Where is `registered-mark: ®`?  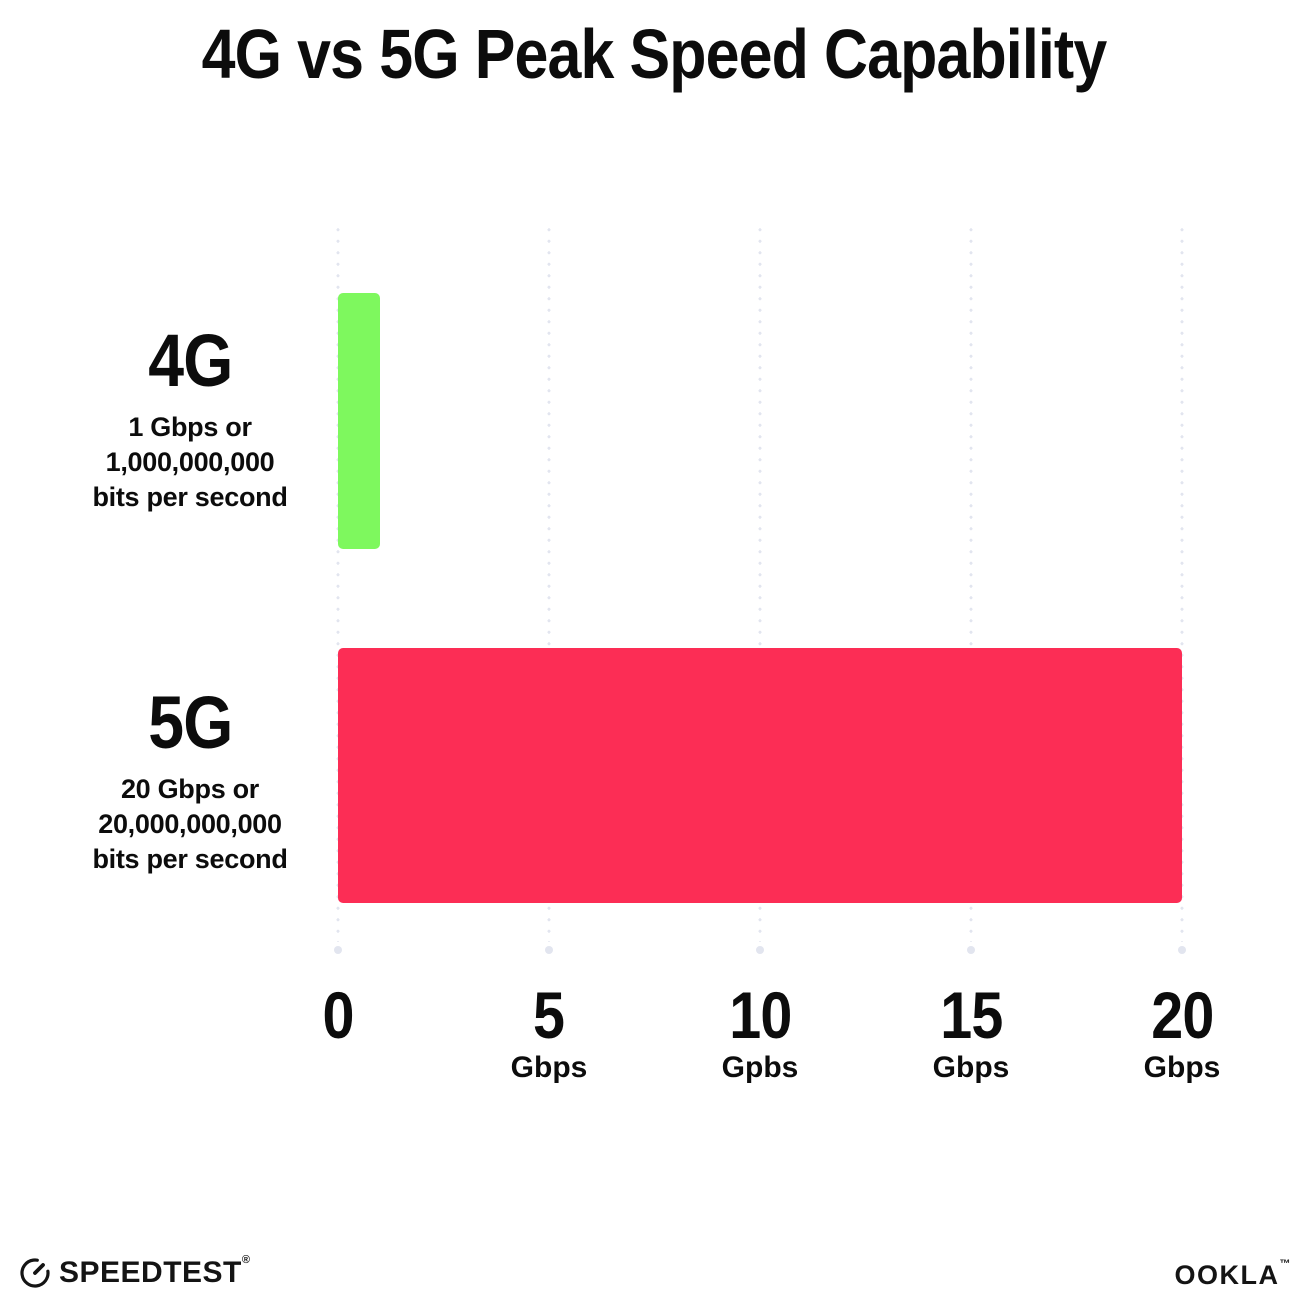 registered-mark: ® is located at coordinates (246, 1260).